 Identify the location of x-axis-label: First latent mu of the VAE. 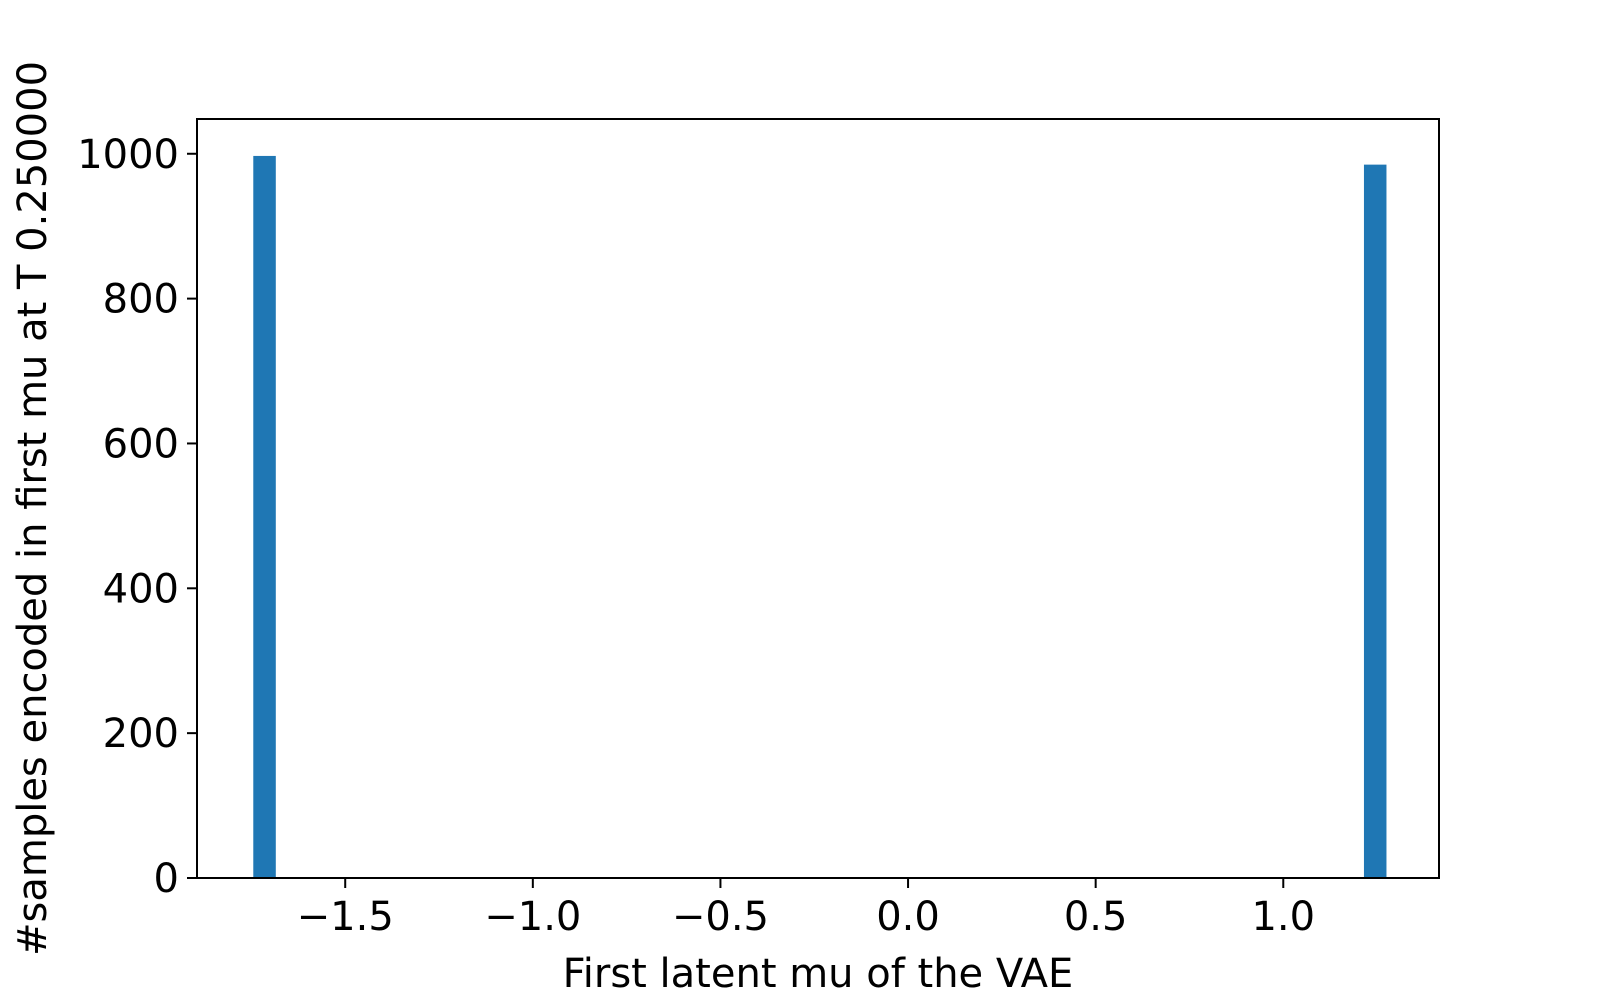
(818, 969).